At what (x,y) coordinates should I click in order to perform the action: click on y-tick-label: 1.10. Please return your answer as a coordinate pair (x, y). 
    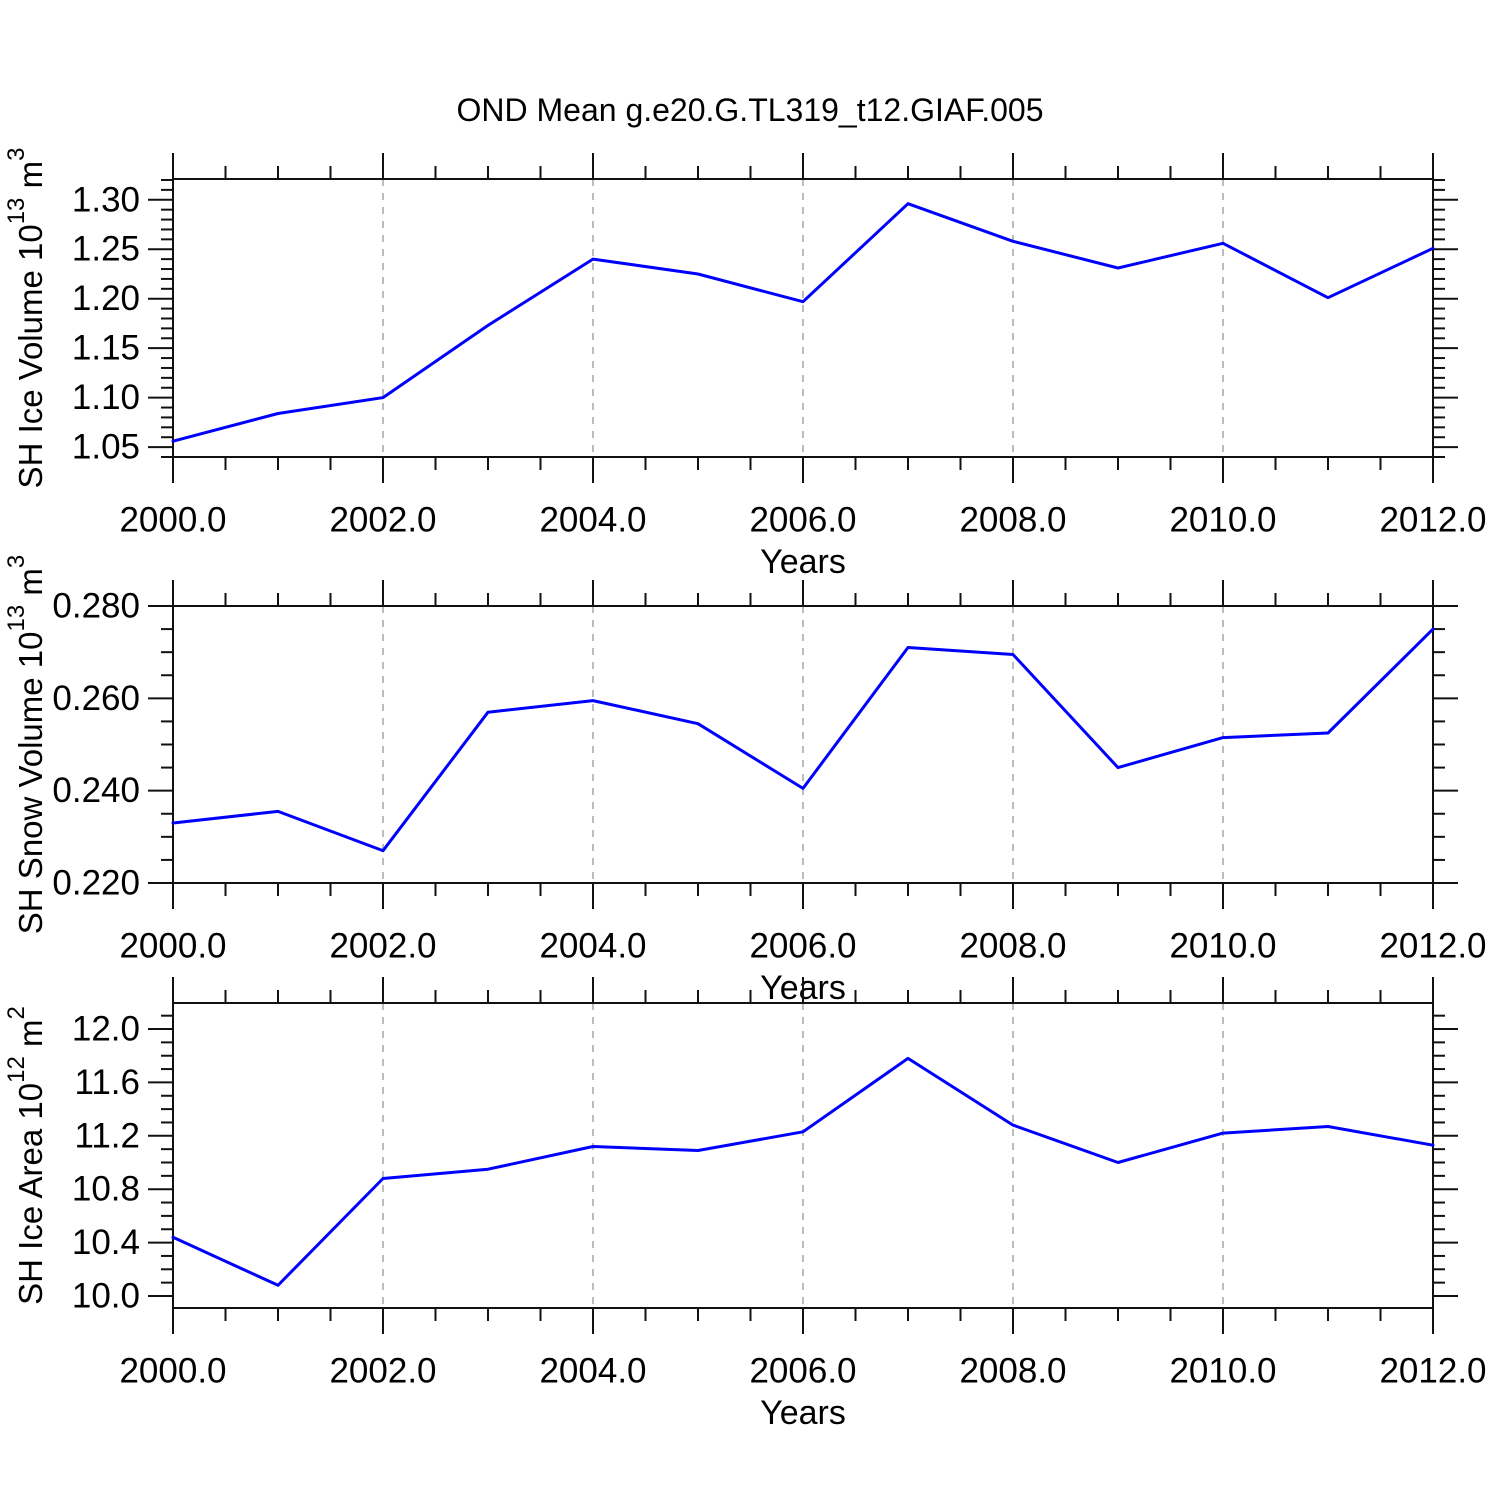
    Looking at the image, I should click on (106, 397).